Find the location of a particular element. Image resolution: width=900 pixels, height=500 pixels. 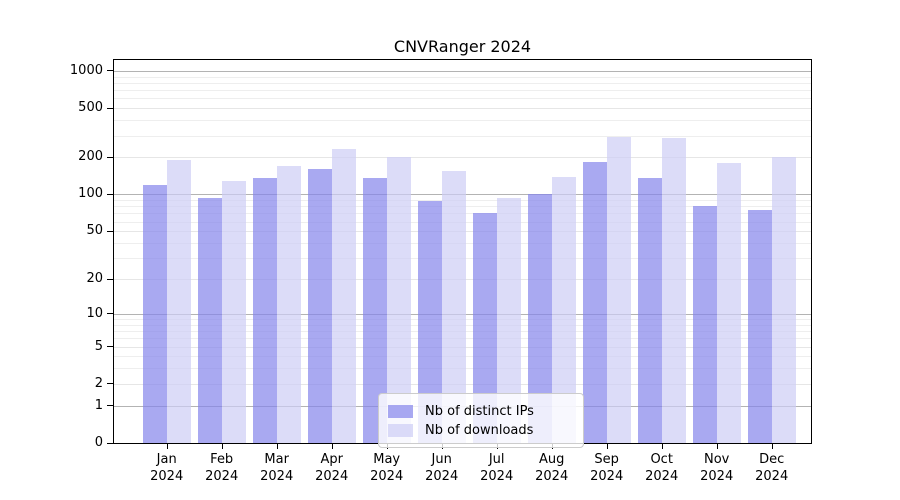

x-tick-label-jun: Jun 2024 is located at coordinates (442, 468).